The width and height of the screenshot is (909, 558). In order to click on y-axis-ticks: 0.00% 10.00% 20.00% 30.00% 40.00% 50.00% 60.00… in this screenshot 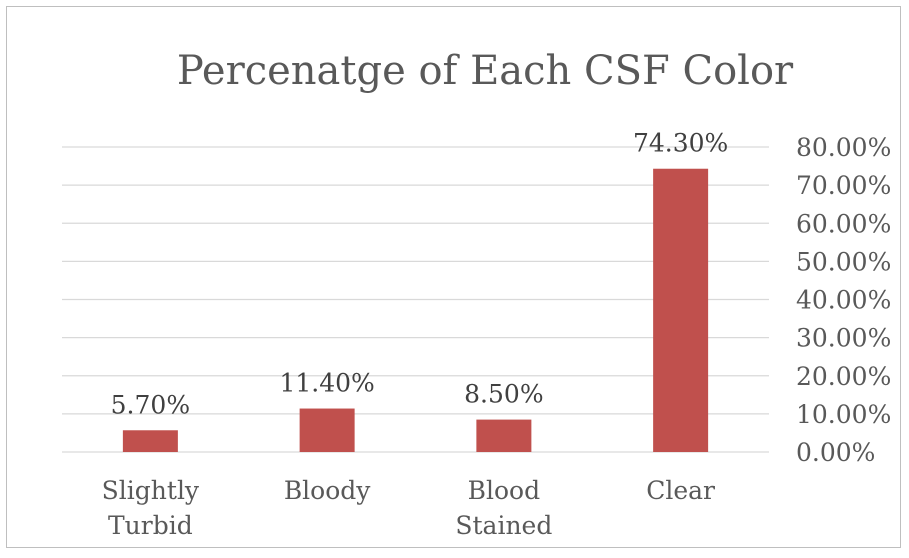, I will do `click(843, 300)`.